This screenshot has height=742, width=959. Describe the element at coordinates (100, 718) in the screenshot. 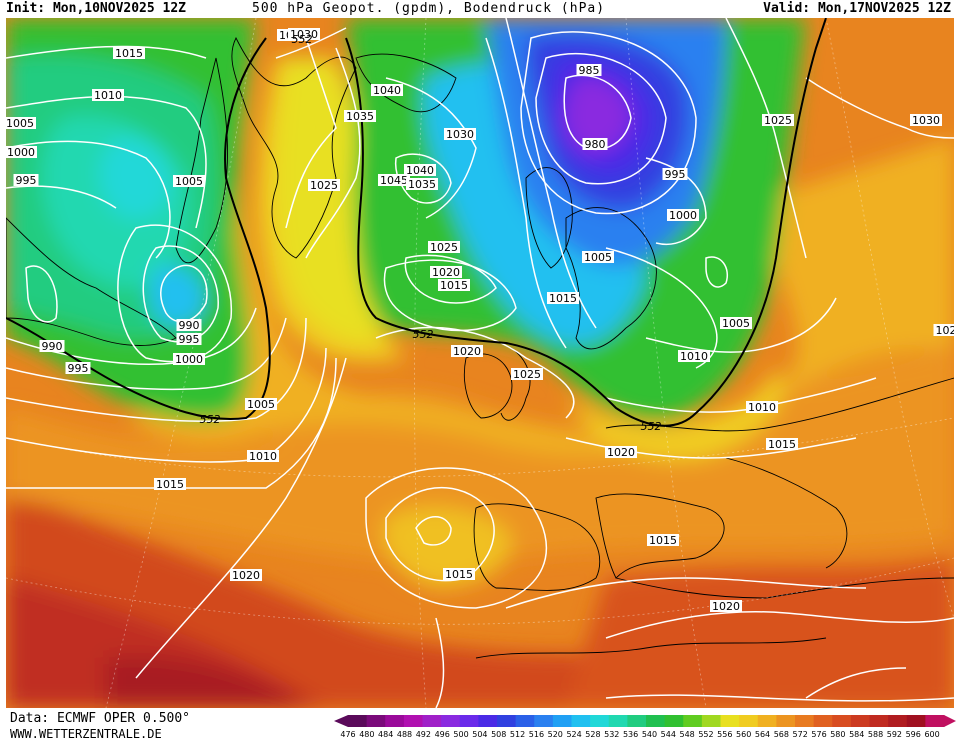

I see `data-source-label: Data: ECMWF OPER 0.500°` at that location.